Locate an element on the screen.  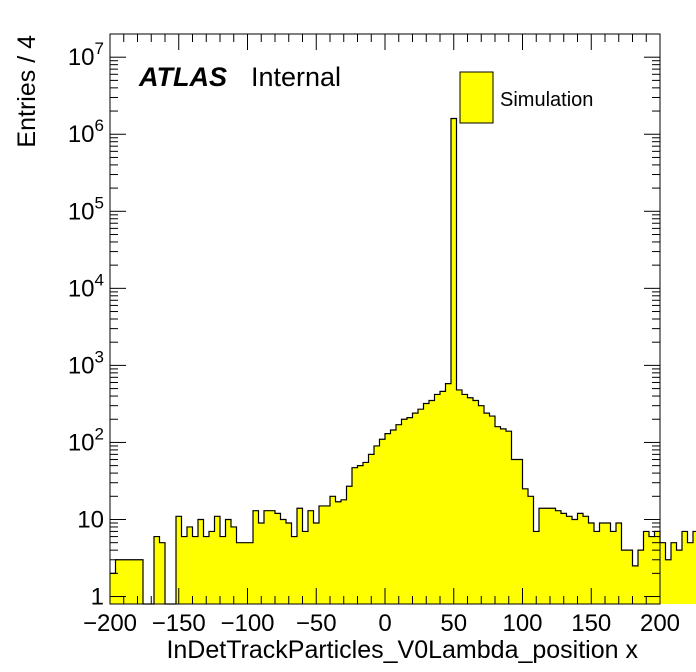
y-tick-label: 10³ is located at coordinates (86, 363).